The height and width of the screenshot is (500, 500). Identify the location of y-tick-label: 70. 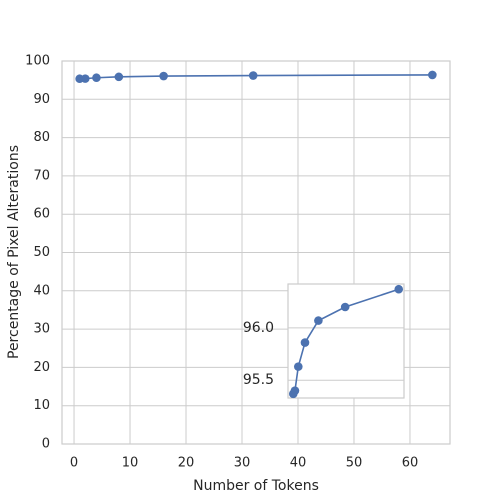
(41, 175).